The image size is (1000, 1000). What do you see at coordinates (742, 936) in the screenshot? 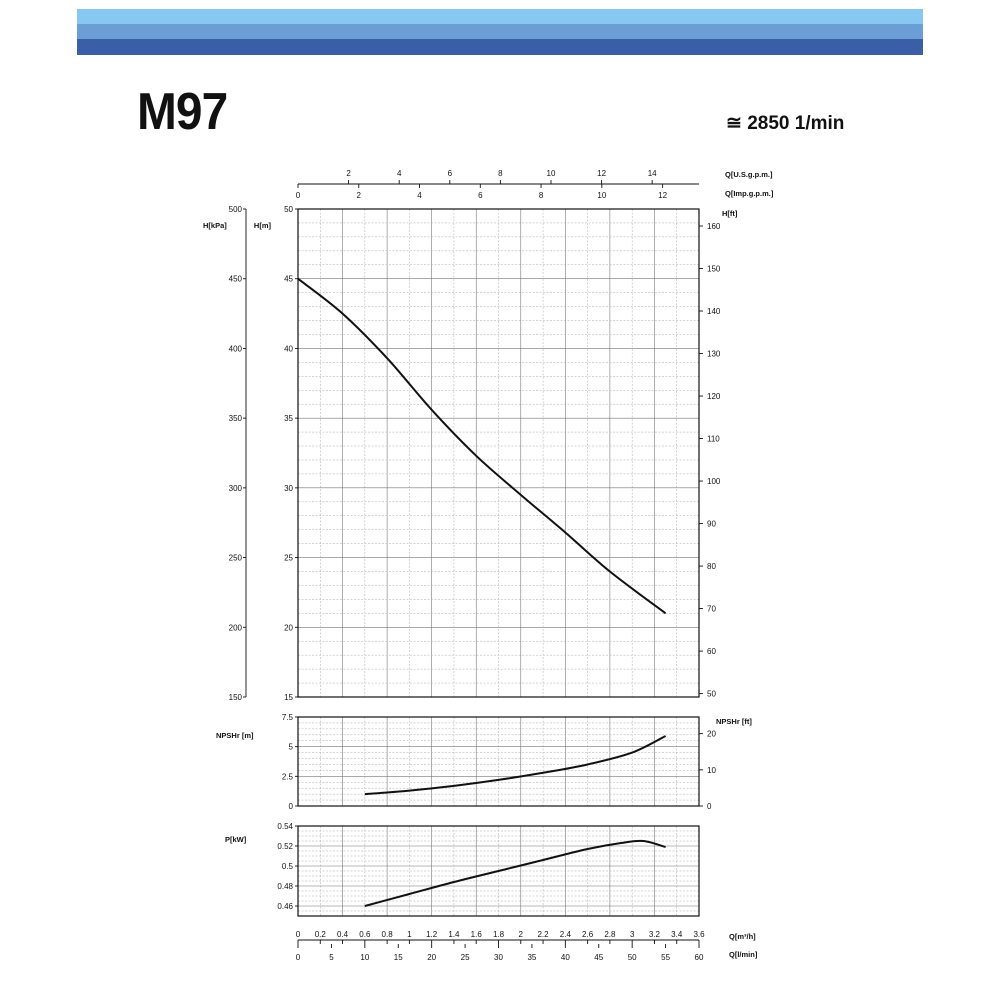
I see `m3h-axis-label: Q[m³/h]` at bounding box center [742, 936].